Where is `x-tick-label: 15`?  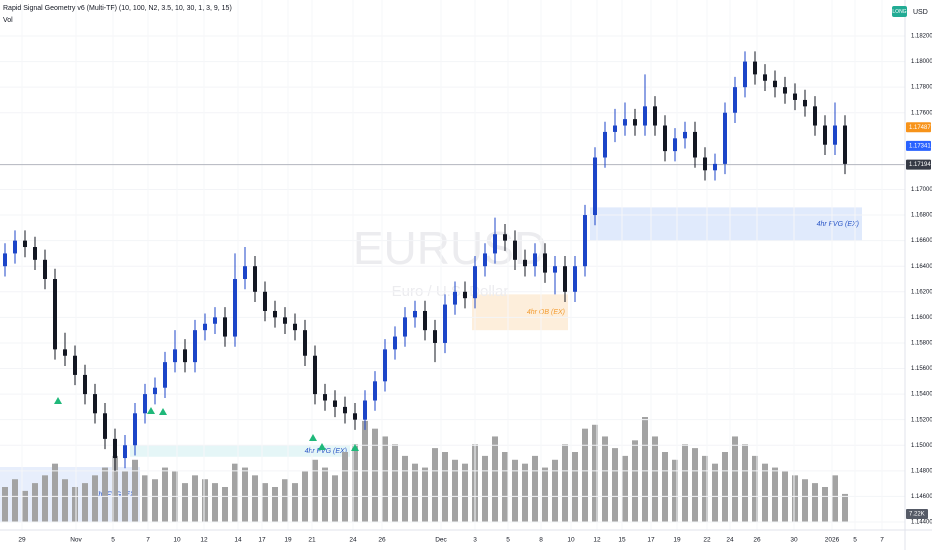
x-tick-label: 15 is located at coordinates (622, 540).